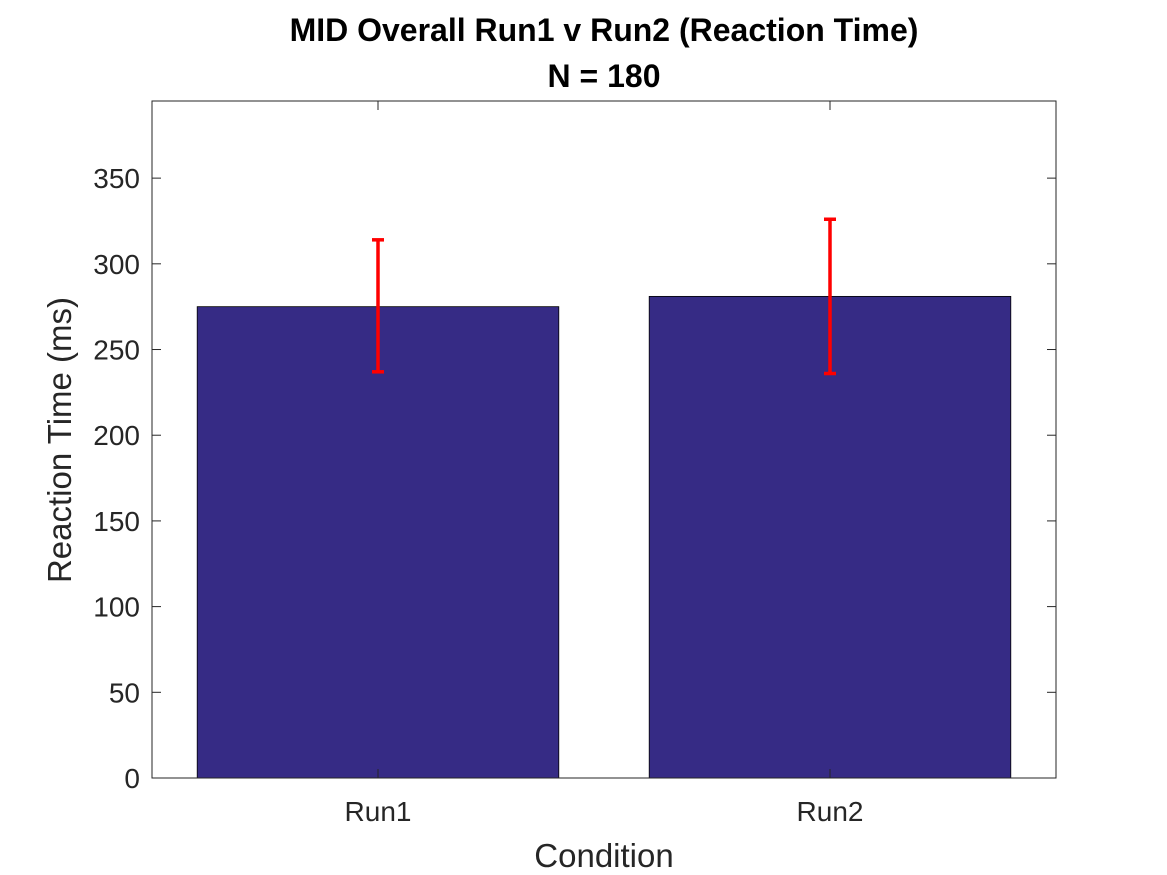 The height and width of the screenshot is (875, 1167). What do you see at coordinates (604, 30) in the screenshot?
I see `chart-title: MID Overall Run1 v Run2 (Reaction Time)` at bounding box center [604, 30].